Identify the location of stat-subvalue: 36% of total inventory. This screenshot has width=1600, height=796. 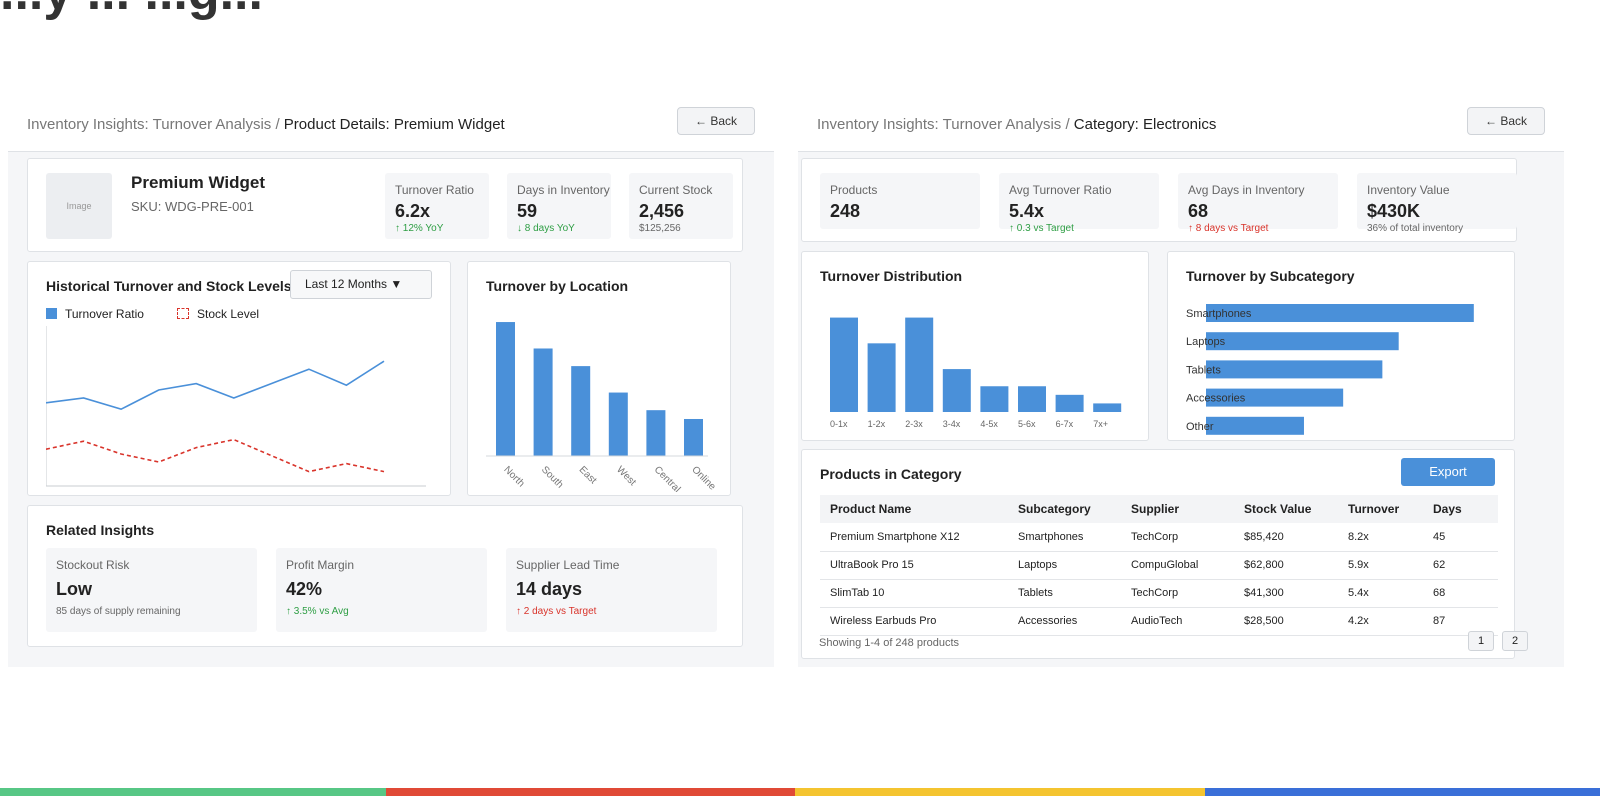
(1415, 228).